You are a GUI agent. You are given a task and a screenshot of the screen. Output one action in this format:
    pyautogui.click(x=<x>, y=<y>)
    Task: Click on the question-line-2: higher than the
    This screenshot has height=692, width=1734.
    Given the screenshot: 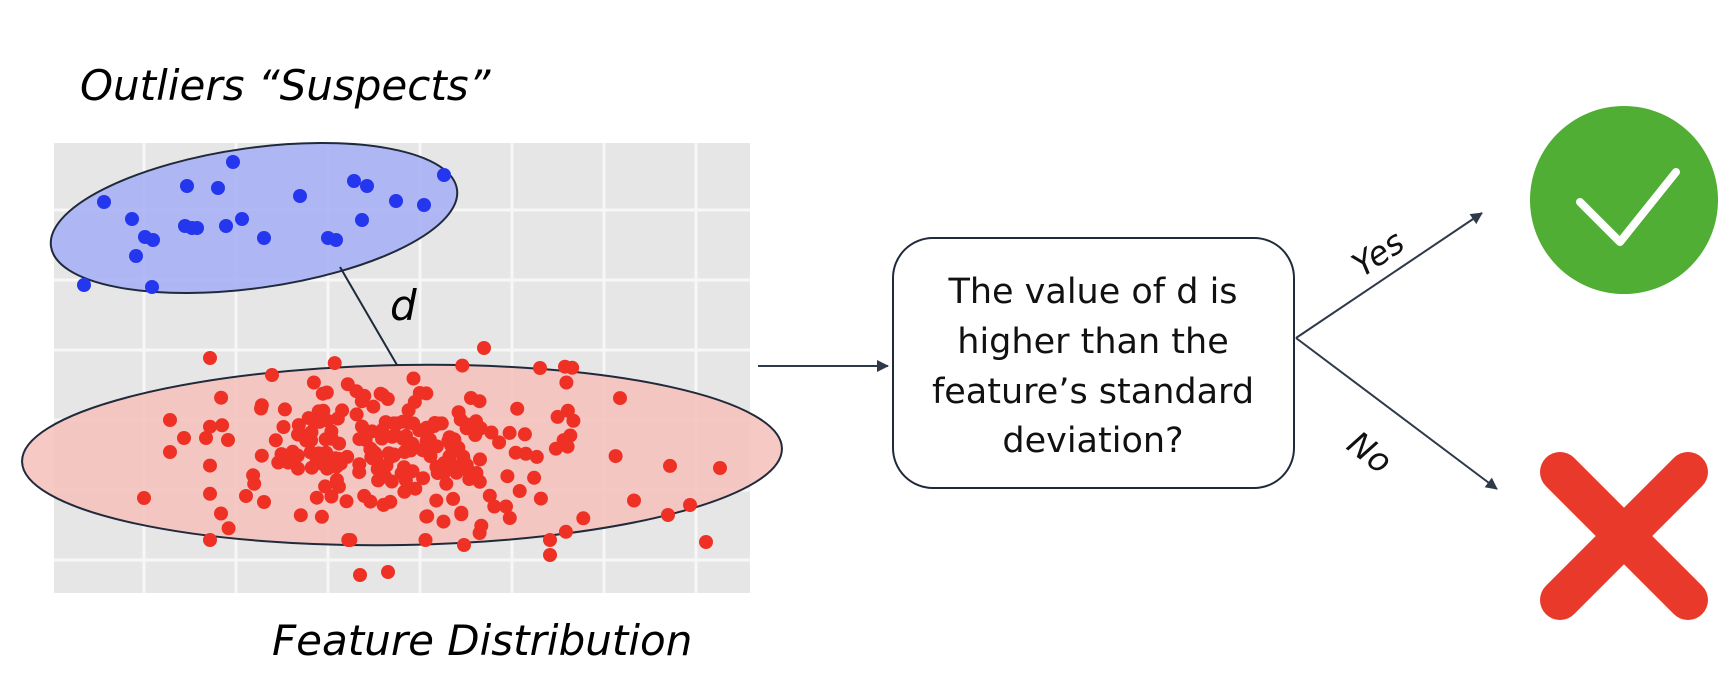 What is the action you would take?
    pyautogui.click(x=1092, y=342)
    